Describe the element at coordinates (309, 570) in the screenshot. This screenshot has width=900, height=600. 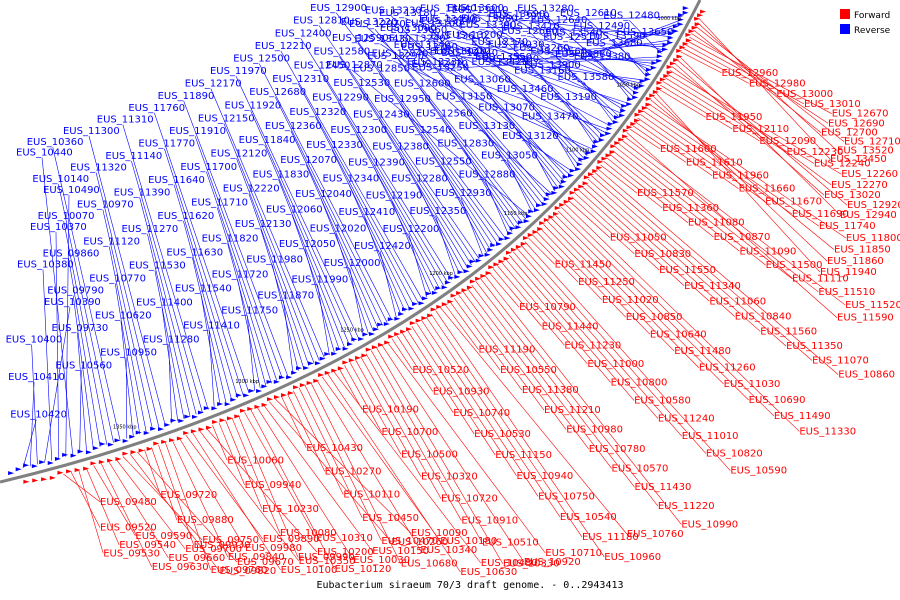
I see `forward-gene-label: EUS_10100` at that location.